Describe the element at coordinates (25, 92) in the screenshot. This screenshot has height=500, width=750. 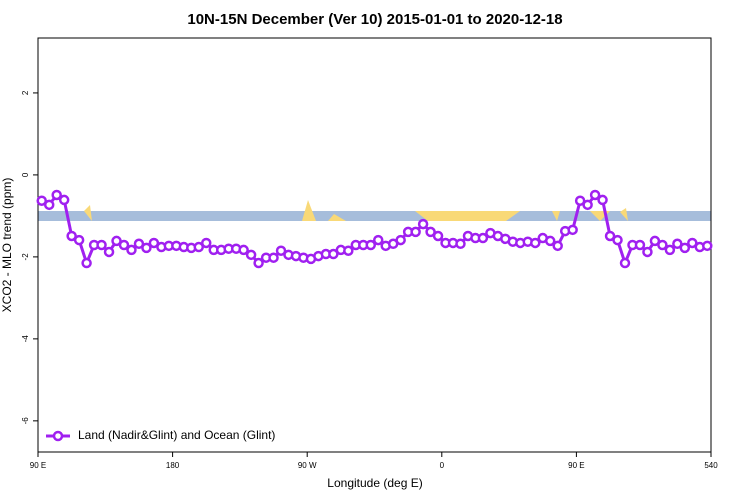
I see `y-tick-label: 2` at that location.